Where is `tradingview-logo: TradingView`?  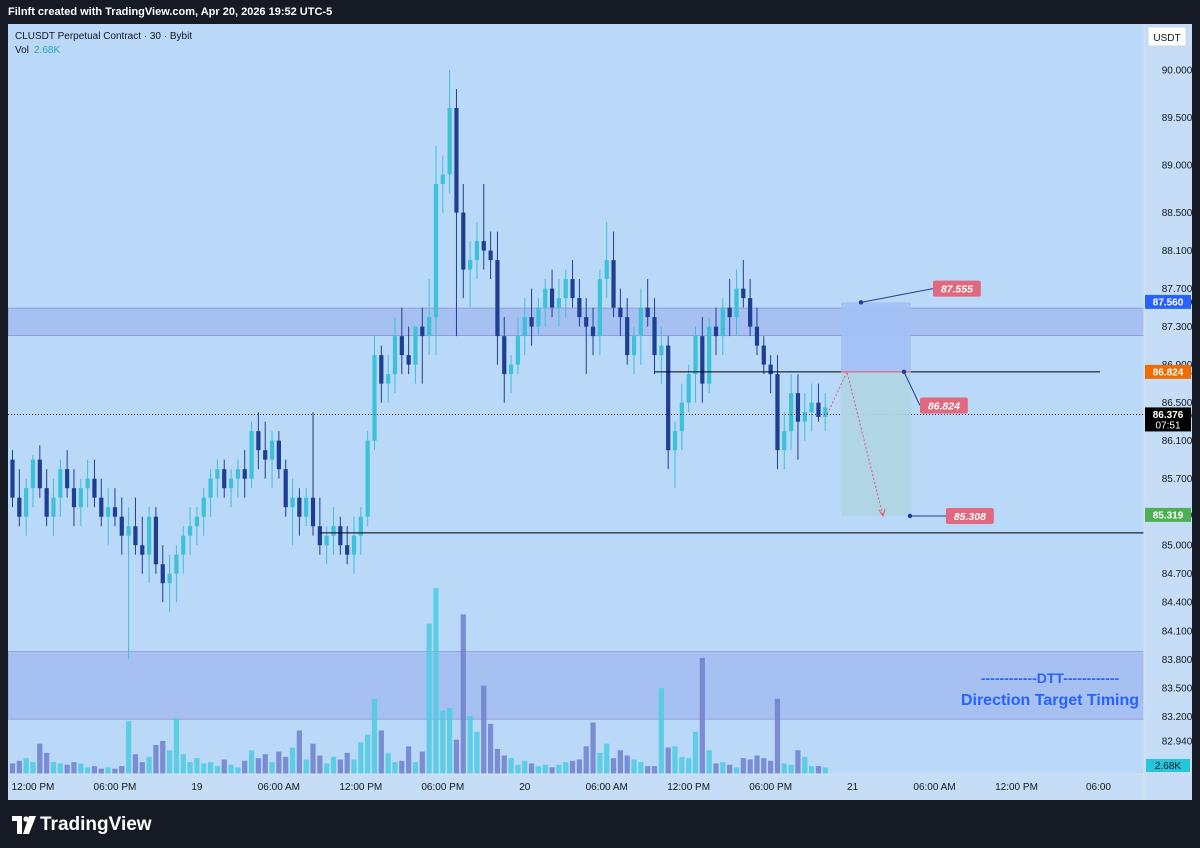 tradingview-logo: TradingView is located at coordinates (82, 825).